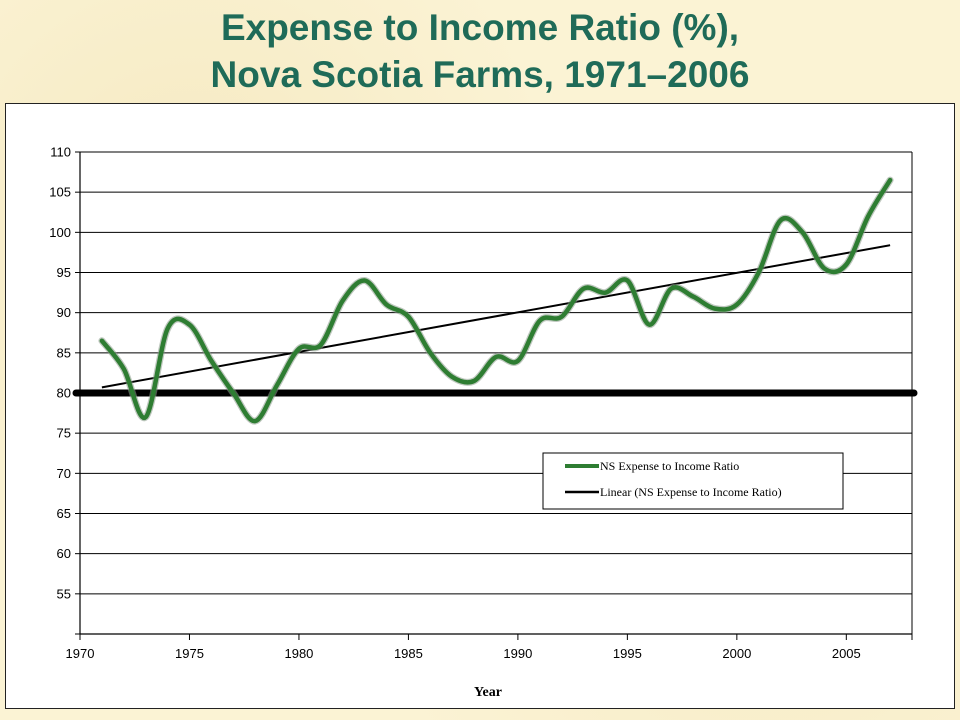  What do you see at coordinates (64, 553) in the screenshot?
I see `y-tick-label: 60` at bounding box center [64, 553].